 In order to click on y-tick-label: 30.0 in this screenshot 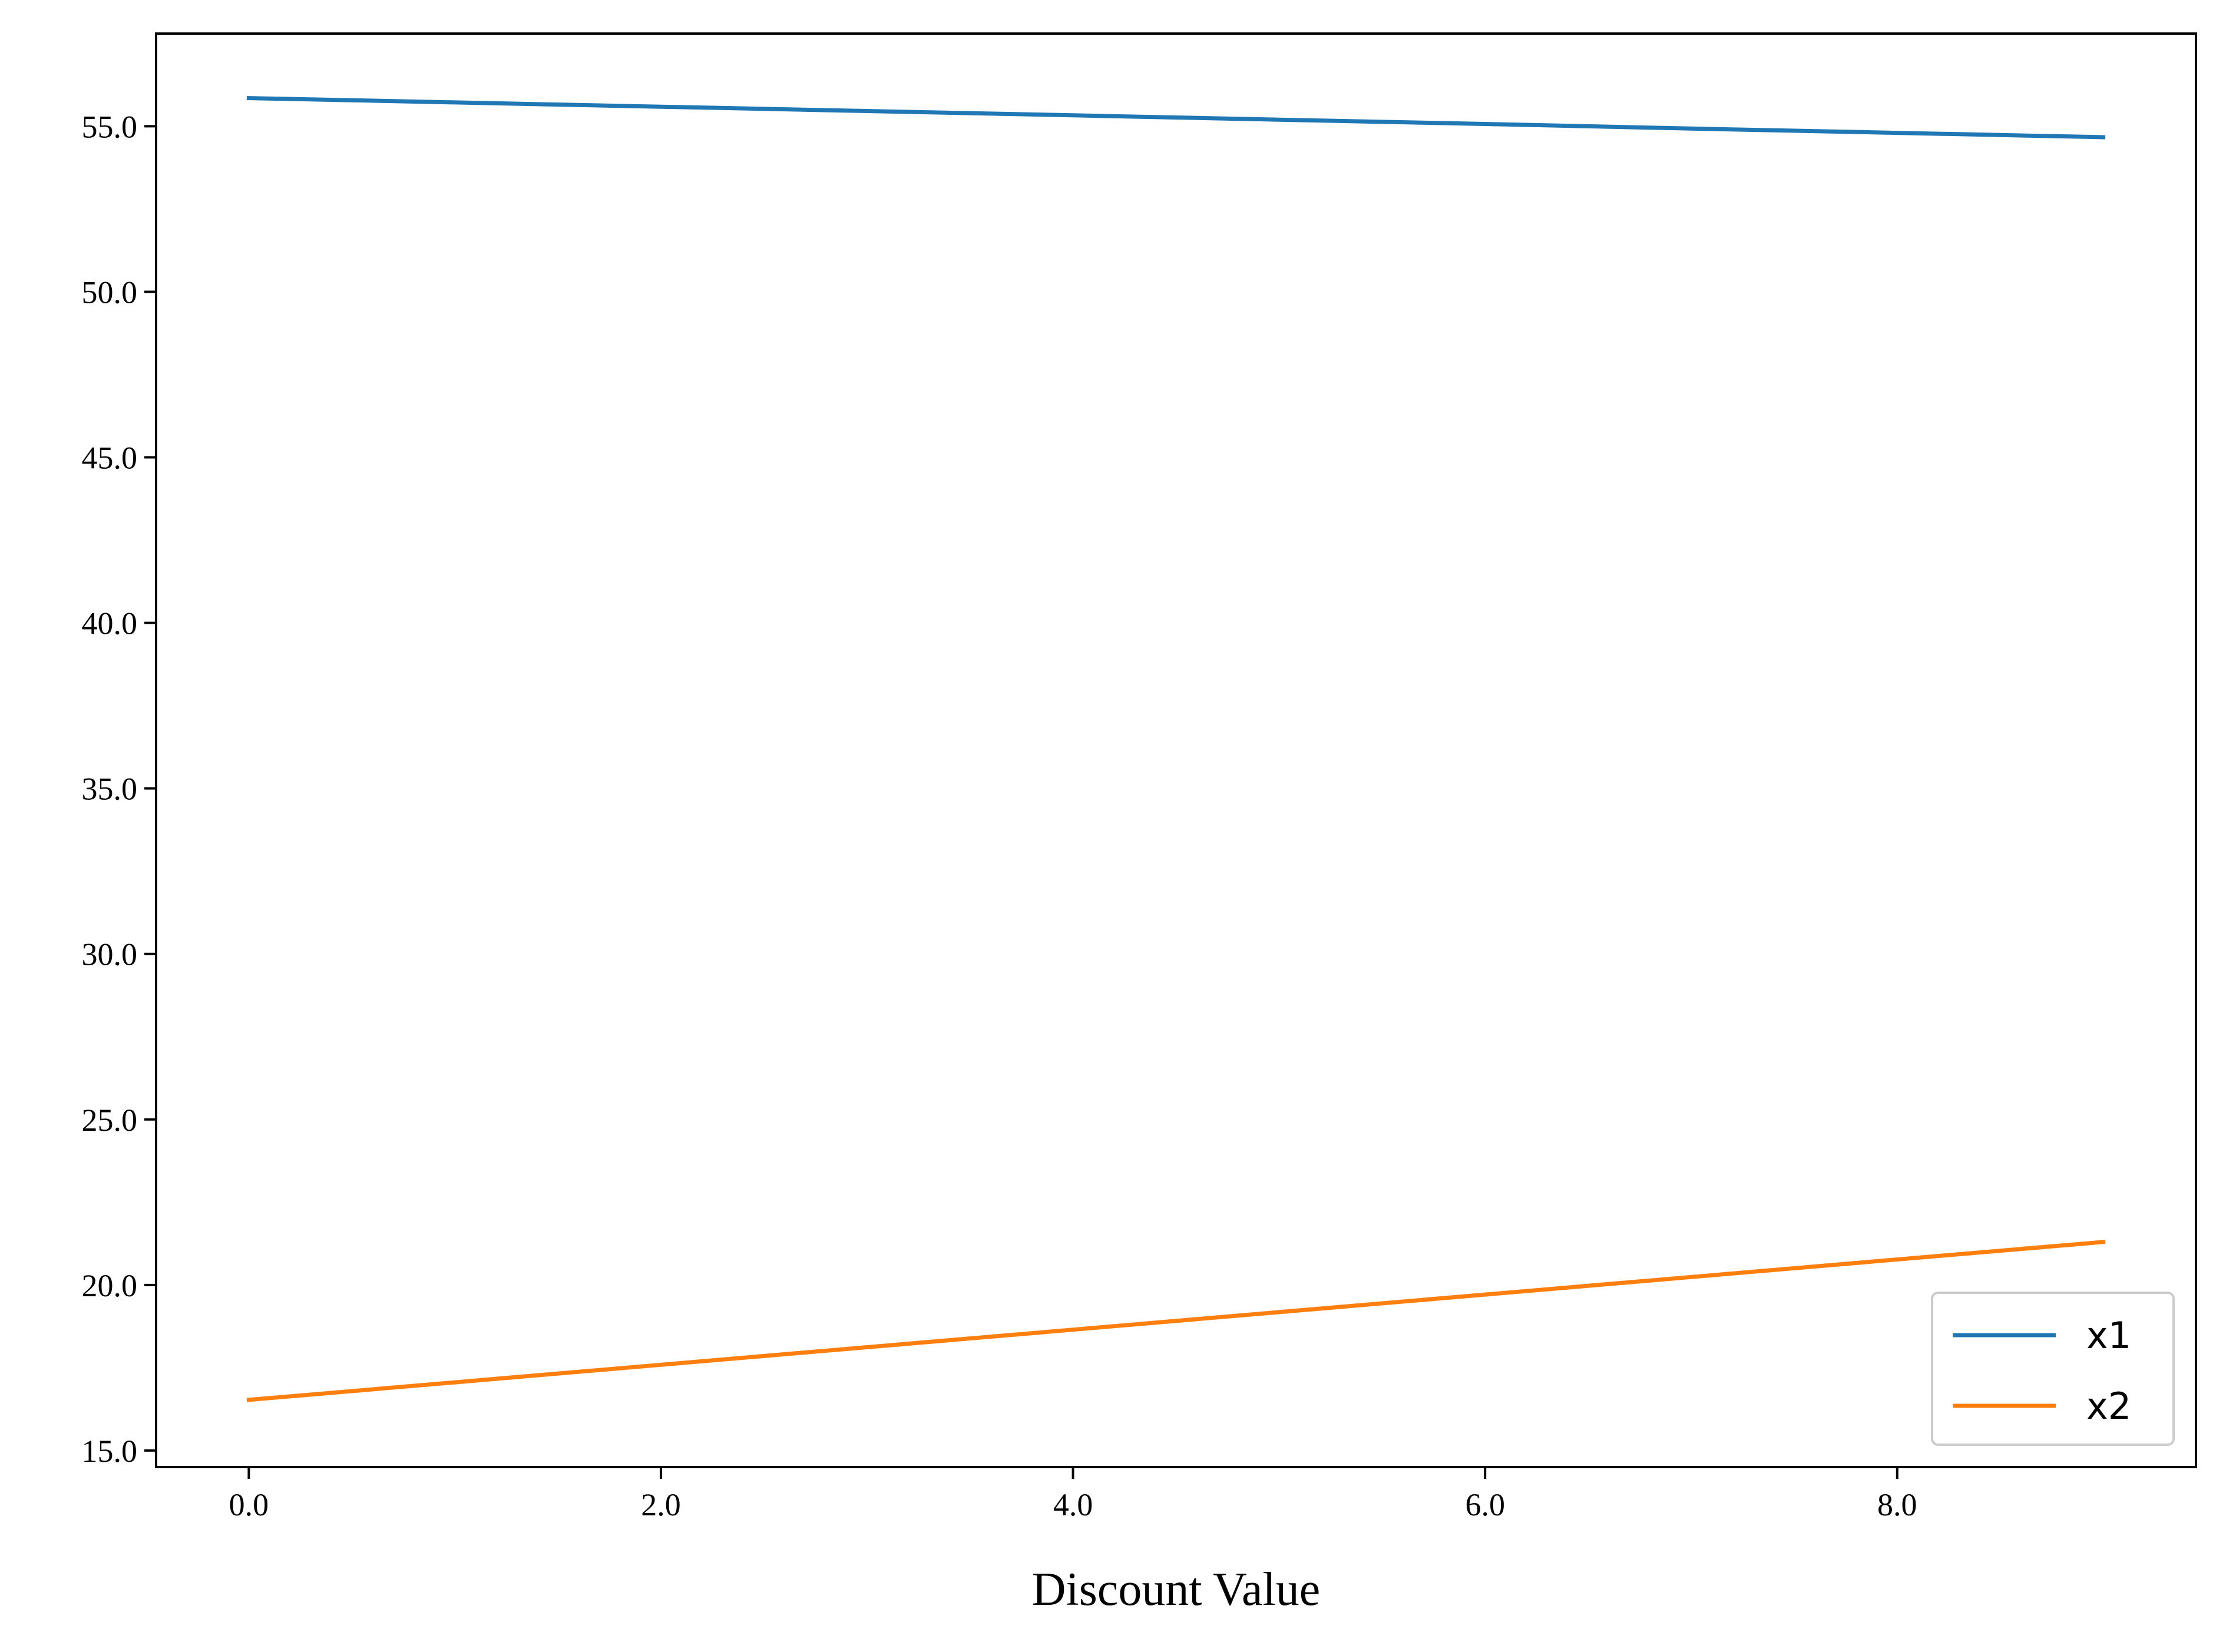, I will do `click(110, 955)`.